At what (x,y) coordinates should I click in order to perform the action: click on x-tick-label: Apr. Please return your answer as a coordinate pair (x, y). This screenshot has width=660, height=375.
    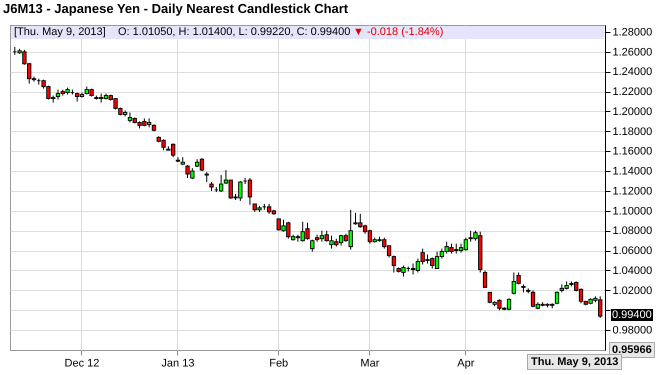
    Looking at the image, I should click on (466, 364).